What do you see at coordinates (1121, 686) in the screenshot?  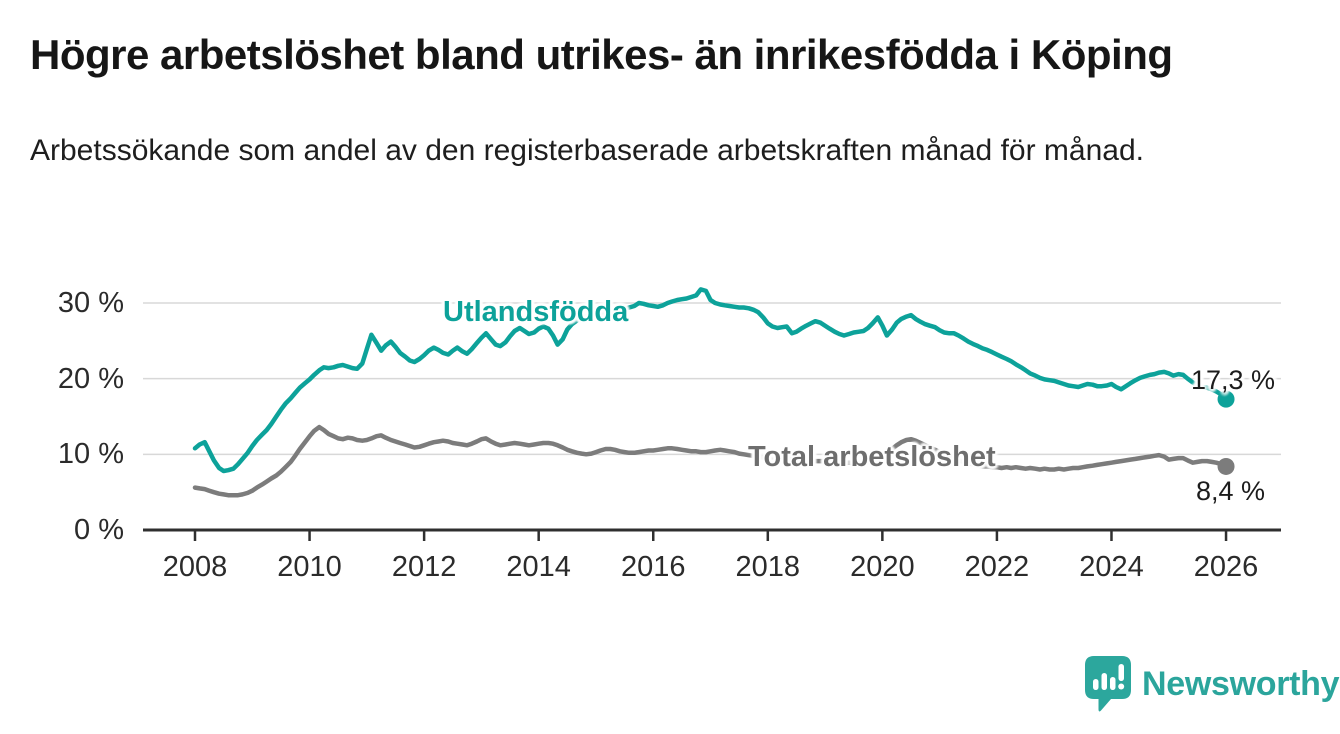 I see `logo-exclamation-dot` at bounding box center [1121, 686].